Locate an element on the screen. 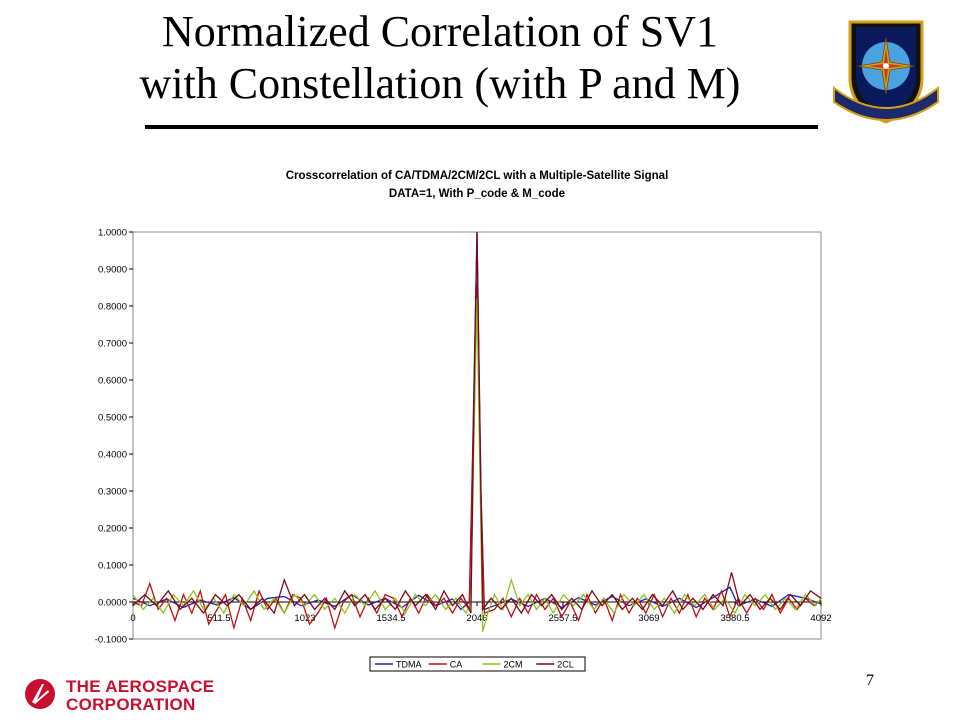 The width and height of the screenshot is (960, 720). y-tick-label: 0.2000 is located at coordinates (112, 529).